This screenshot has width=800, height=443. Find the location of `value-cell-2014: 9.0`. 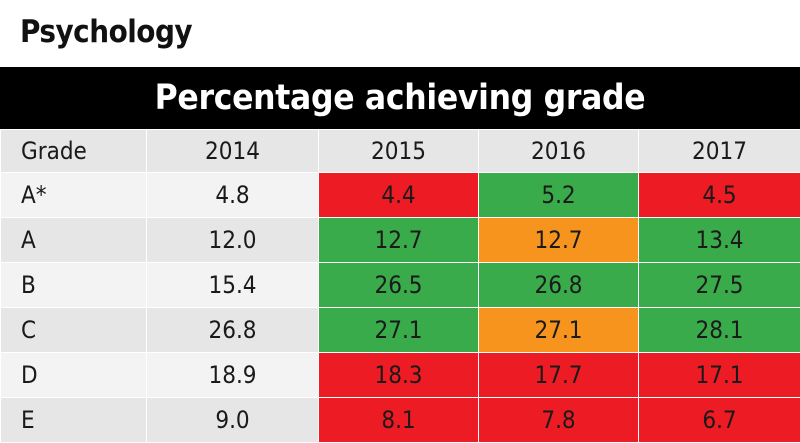

value-cell-2014: 9.0 is located at coordinates (233, 420).